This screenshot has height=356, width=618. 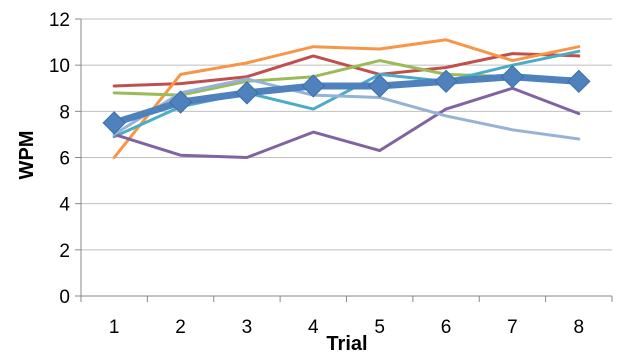 I want to click on y-tick-labels: 0 2 4 6 8 10 12, so click(x=60, y=159).